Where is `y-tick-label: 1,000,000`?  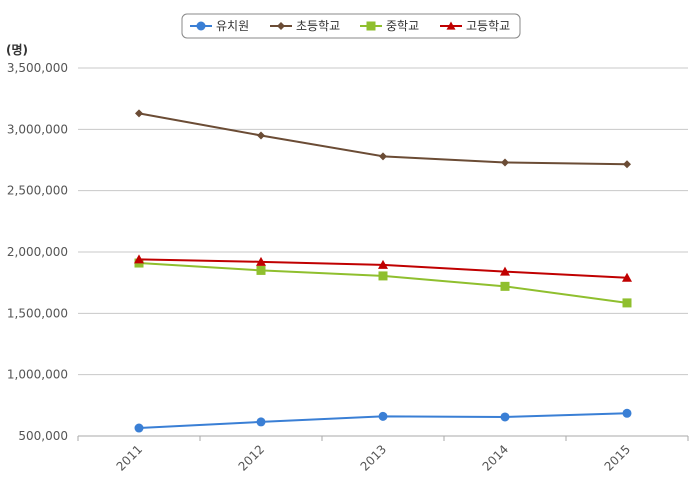 y-tick-label: 1,000,000 is located at coordinates (37, 375).